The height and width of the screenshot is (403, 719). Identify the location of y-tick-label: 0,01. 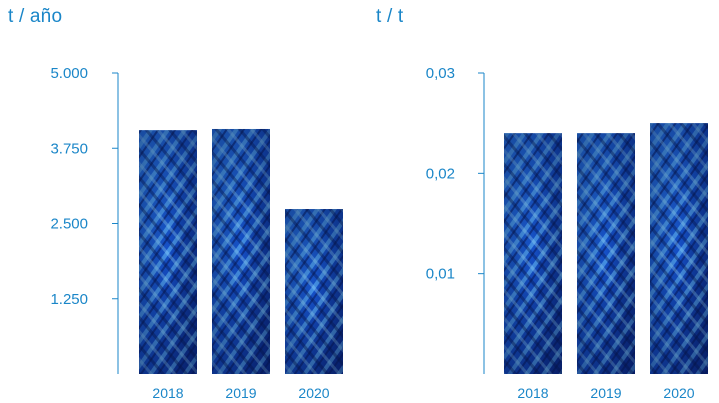
(440, 274).